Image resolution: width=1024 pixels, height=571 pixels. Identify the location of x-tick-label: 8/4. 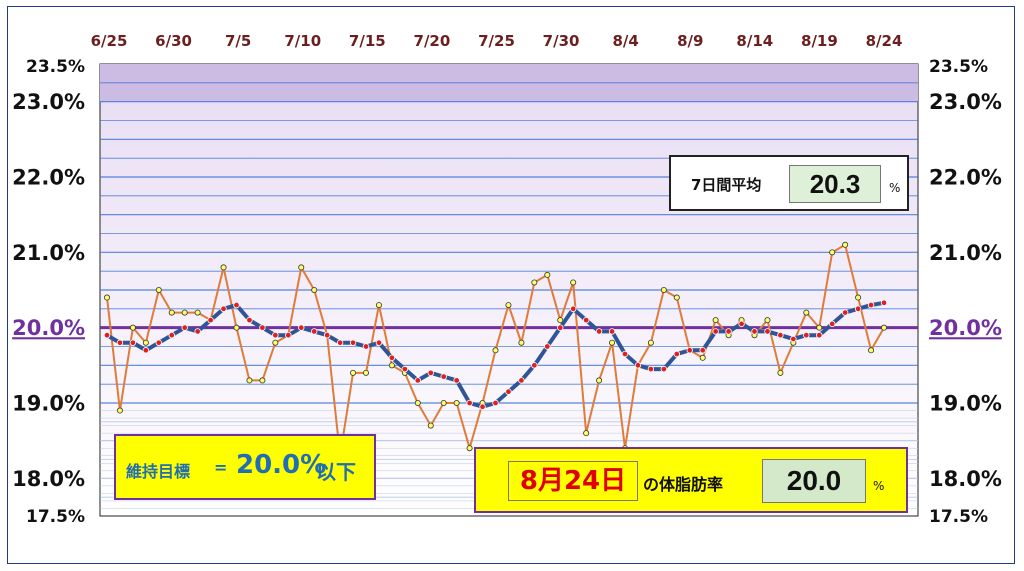
(625, 41).